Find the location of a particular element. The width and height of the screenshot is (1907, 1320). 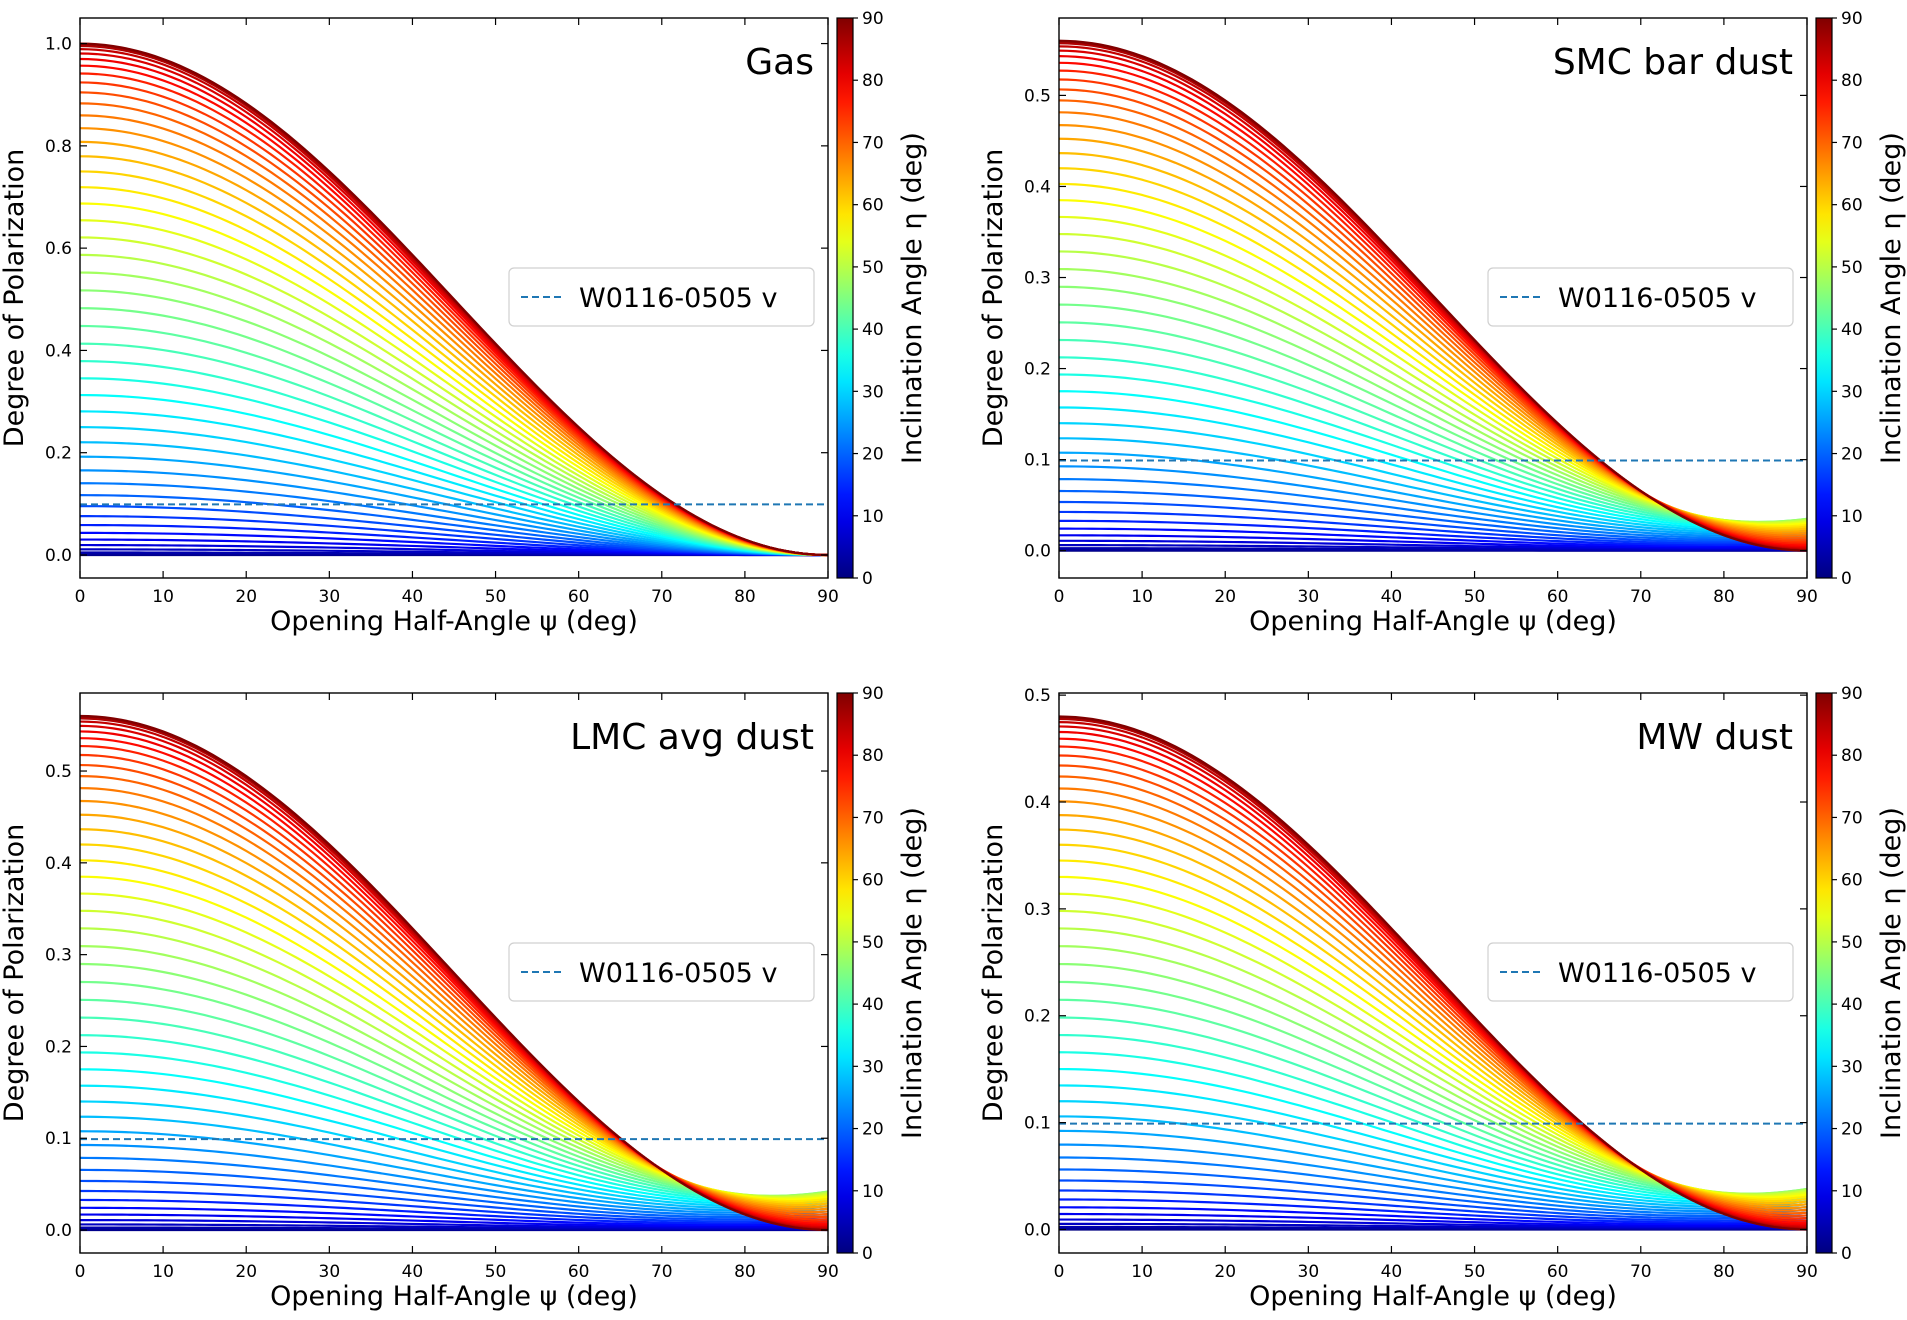

legend: W0116-0505 v is located at coordinates (661, 297).